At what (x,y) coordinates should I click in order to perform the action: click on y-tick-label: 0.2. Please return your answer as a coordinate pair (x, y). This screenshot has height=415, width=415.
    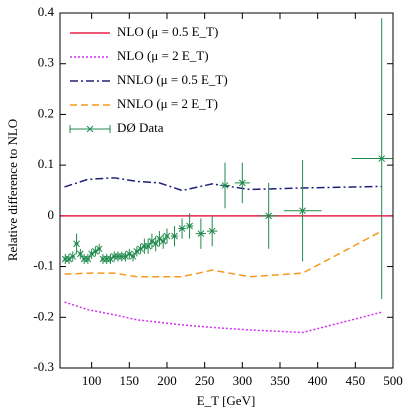
    Looking at the image, I should click on (46, 112).